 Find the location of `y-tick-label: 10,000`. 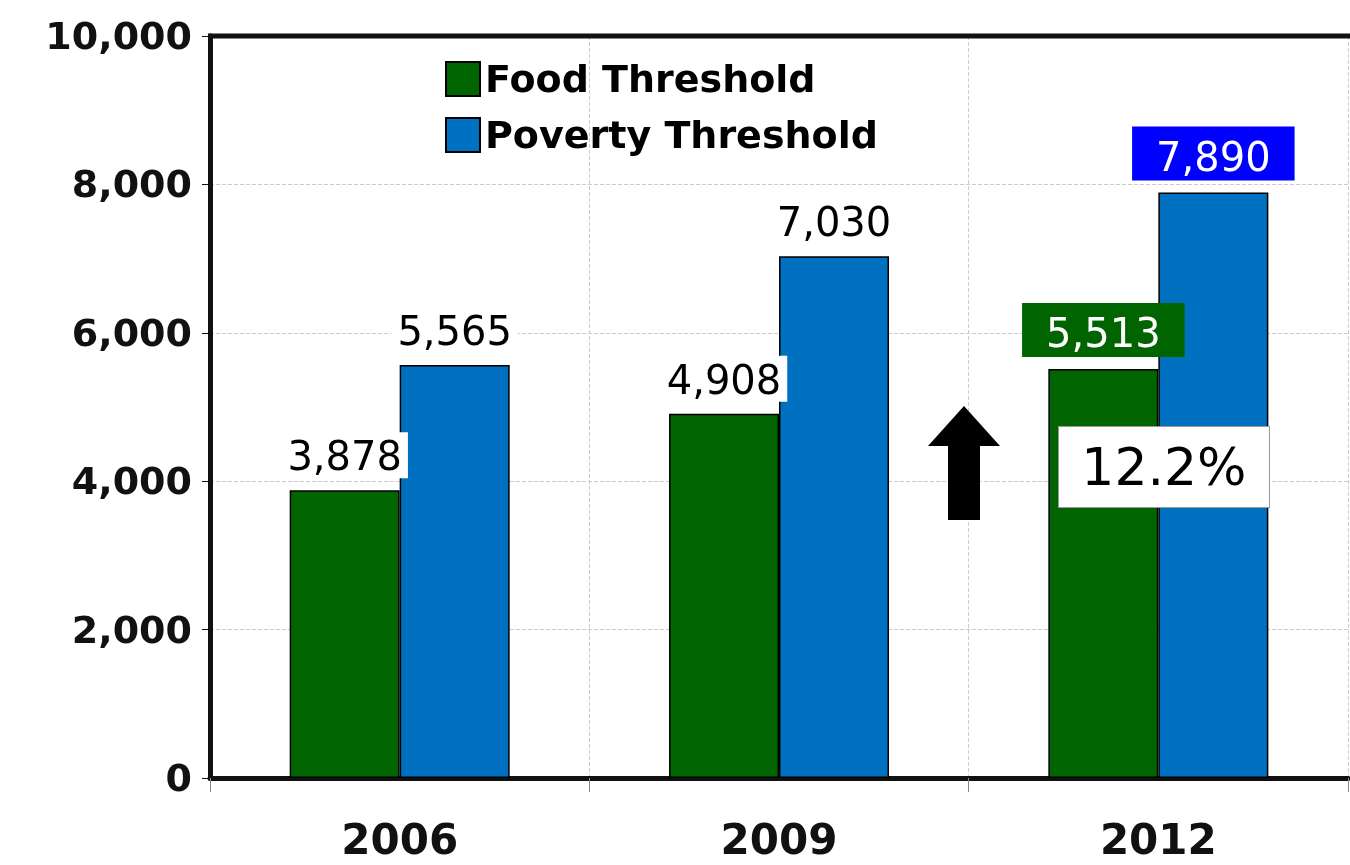

y-tick-label: 10,000 is located at coordinates (118, 36).